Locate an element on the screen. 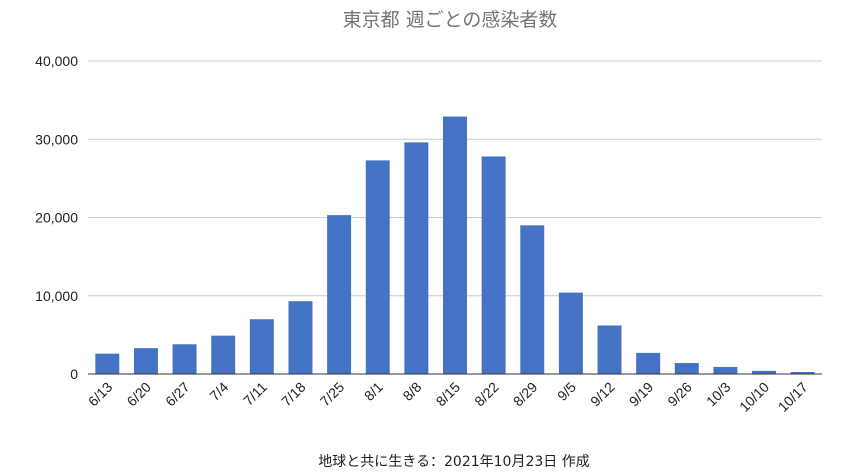  x-tick-label: 7/4 is located at coordinates (218, 391).